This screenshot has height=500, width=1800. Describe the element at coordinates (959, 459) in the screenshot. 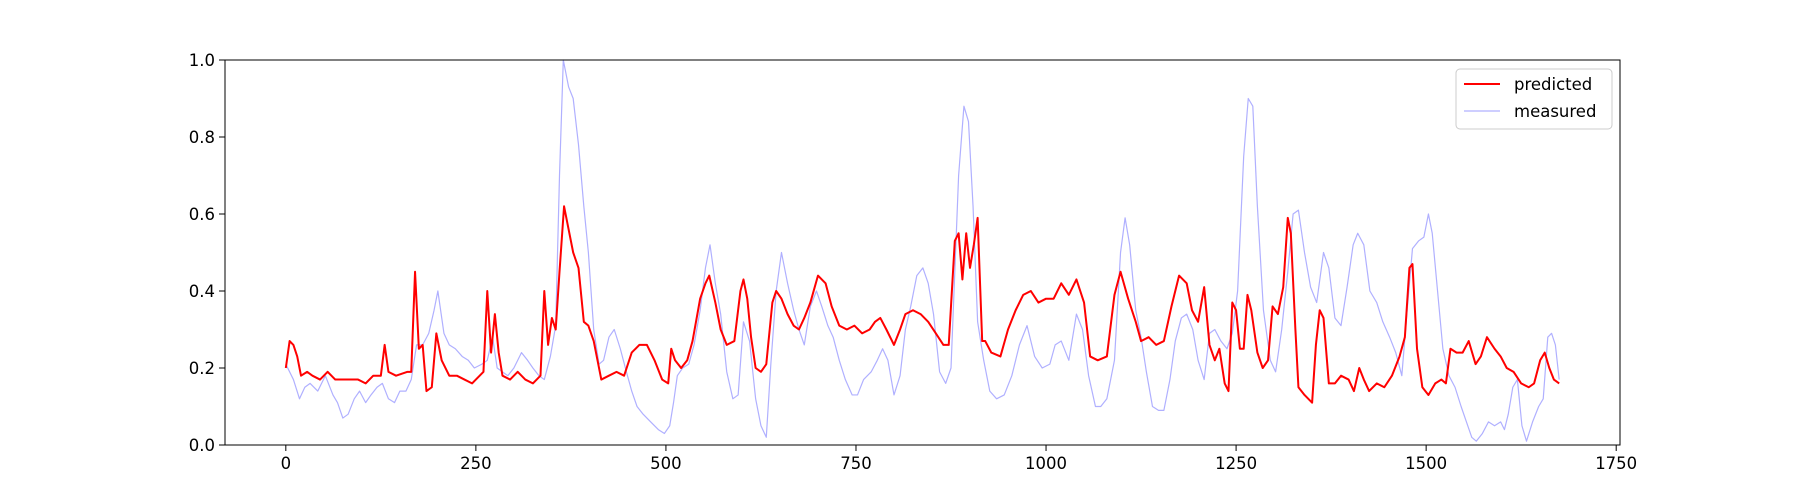

I see `x-axis: 0 250 500 750 1000 1250 1500 1750` at that location.